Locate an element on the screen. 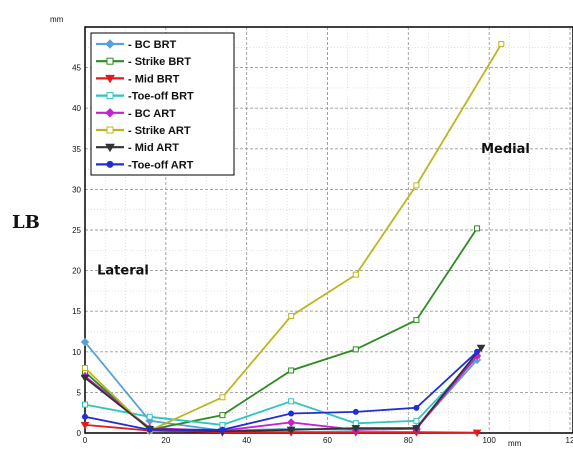 The image size is (573, 450). legend-label: - BC BRT is located at coordinates (152, 45).